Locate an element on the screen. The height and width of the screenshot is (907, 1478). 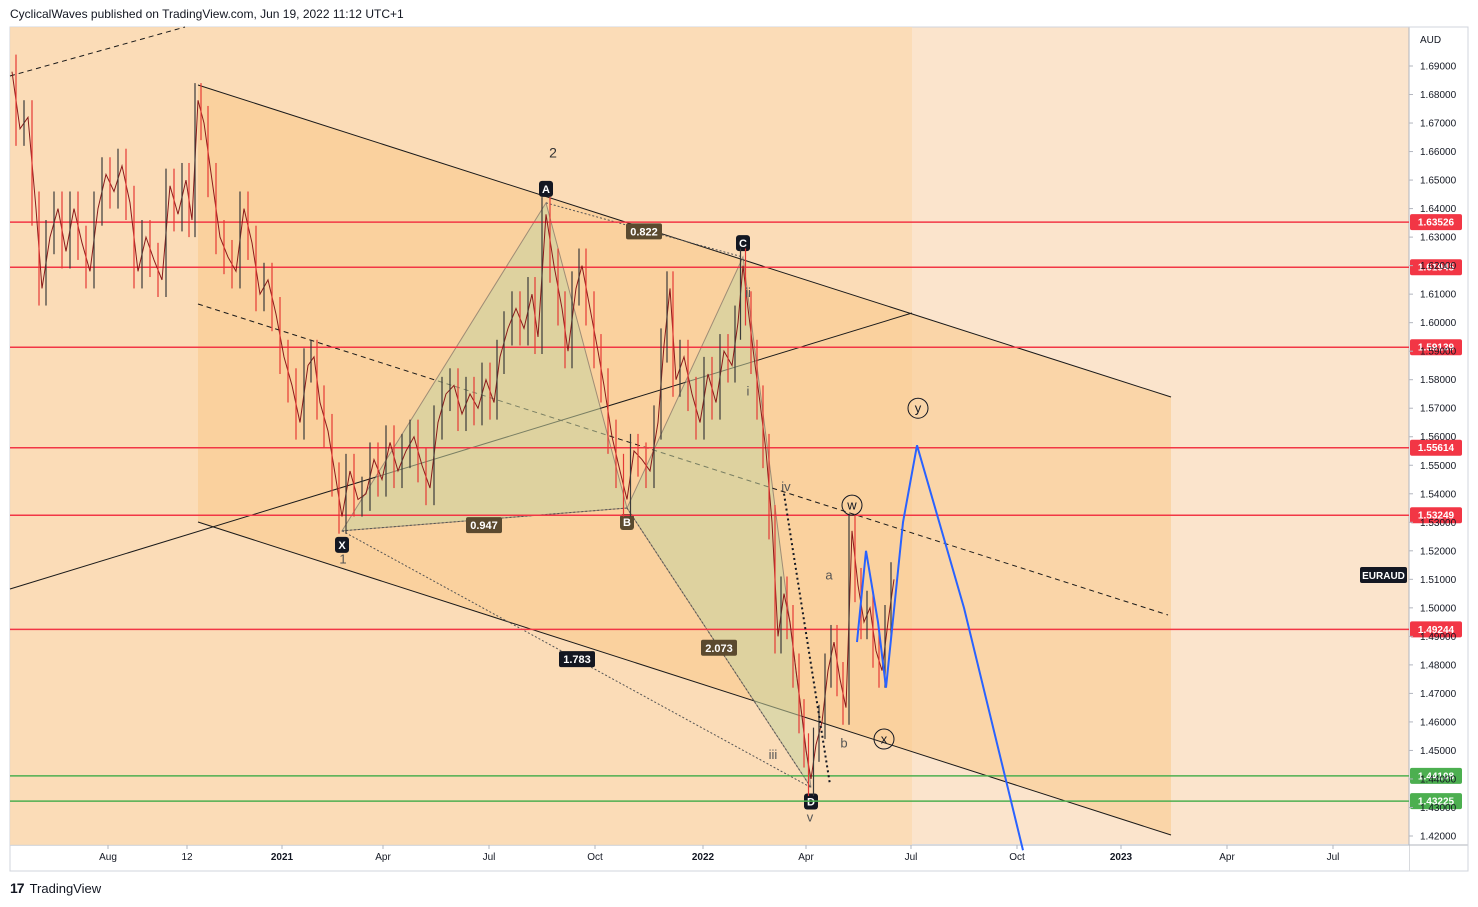
level-label: 1.59139 is located at coordinates (1436, 348).